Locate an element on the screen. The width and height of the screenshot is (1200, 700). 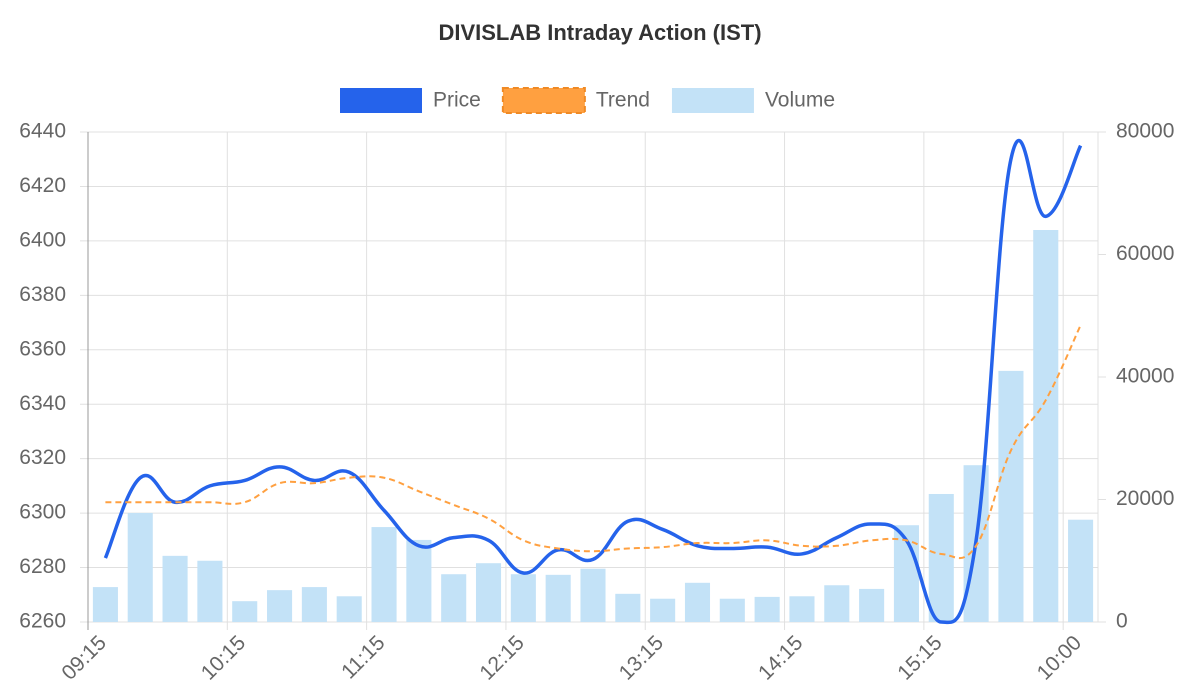
y-tick-label: 6340 is located at coordinates (42, 403).